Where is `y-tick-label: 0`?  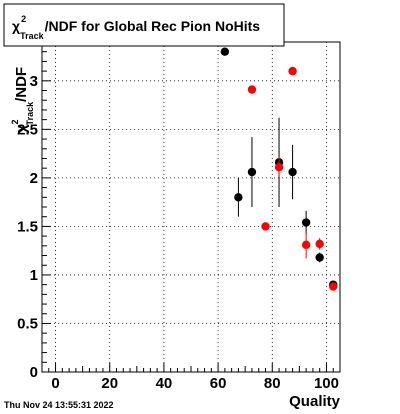 y-tick-label: 0 is located at coordinates (34, 372).